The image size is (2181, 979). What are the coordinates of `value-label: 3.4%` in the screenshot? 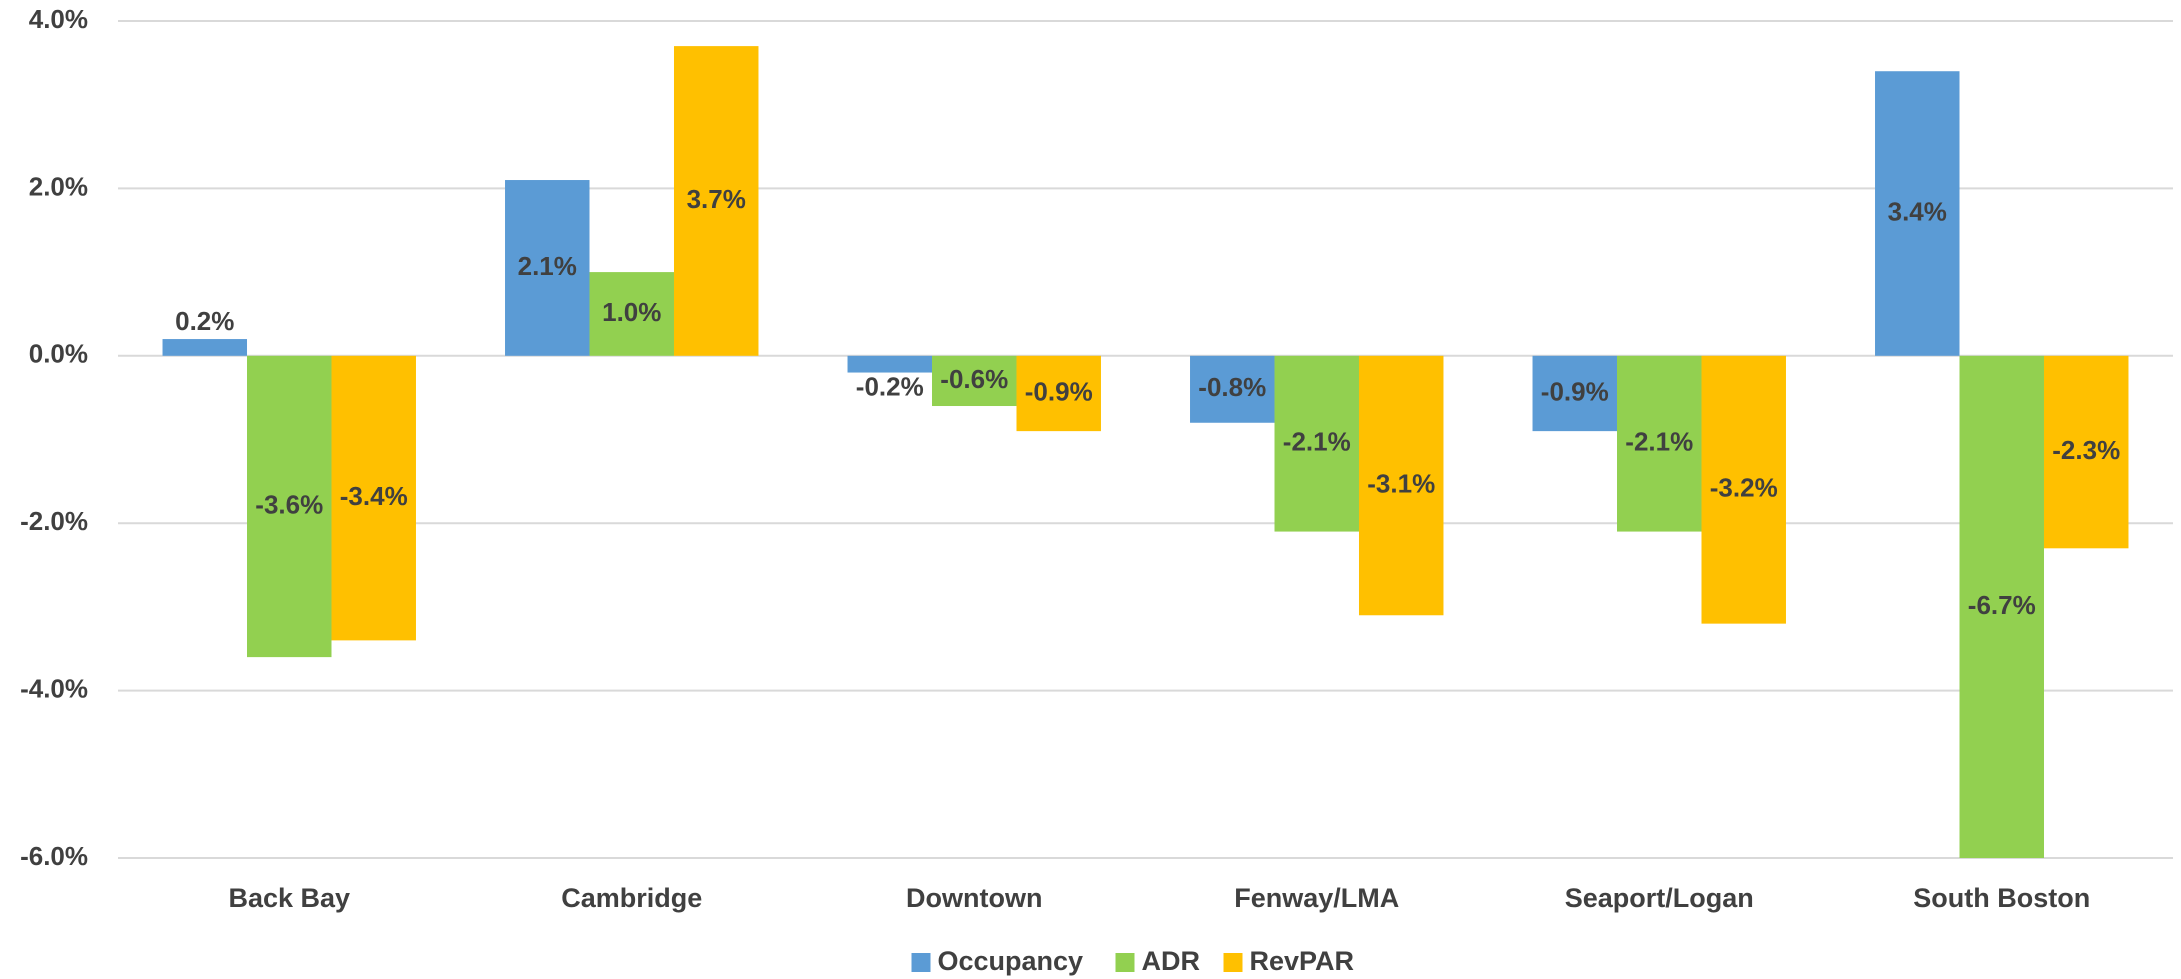 It's located at (1917, 211).